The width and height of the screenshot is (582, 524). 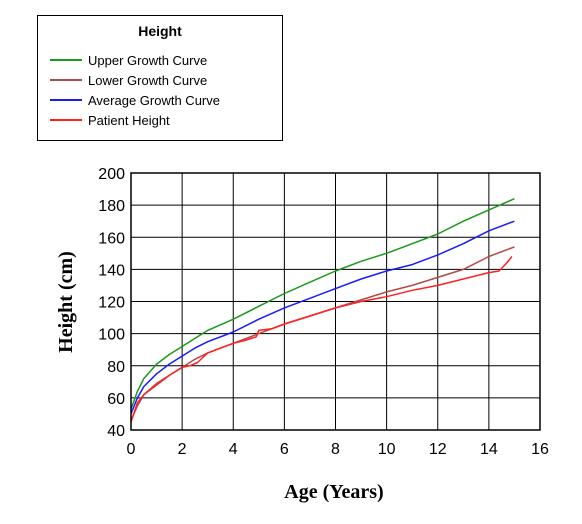 I want to click on x-axis-label: Age (Years), so click(x=333, y=492).